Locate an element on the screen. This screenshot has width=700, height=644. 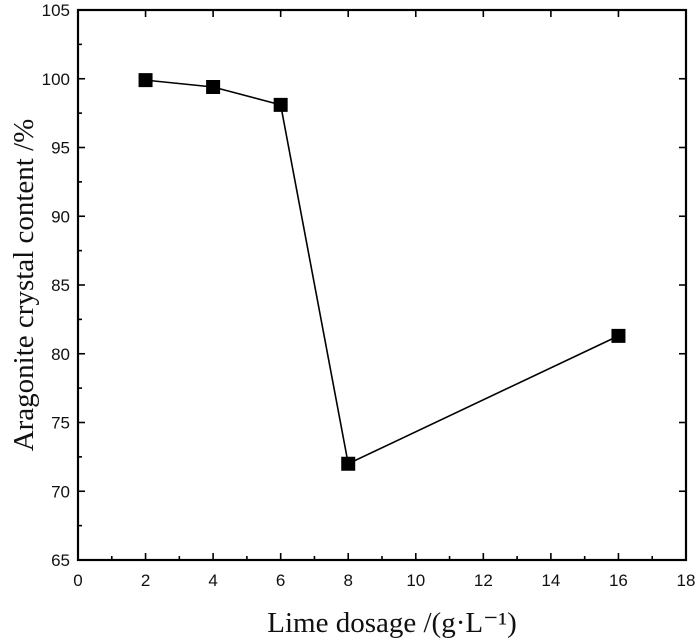
x-tick-label: 0 is located at coordinates (77, 580).